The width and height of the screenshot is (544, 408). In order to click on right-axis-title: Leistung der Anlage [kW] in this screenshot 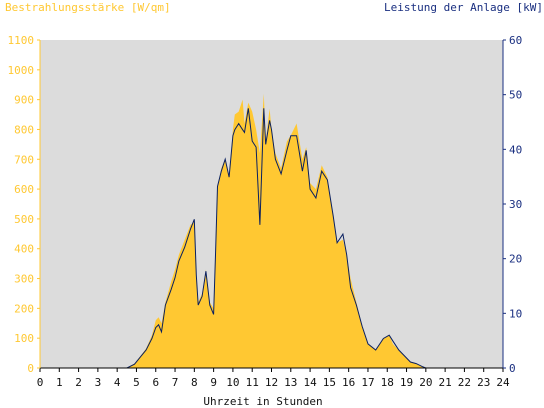, I will do `click(463, 7)`.